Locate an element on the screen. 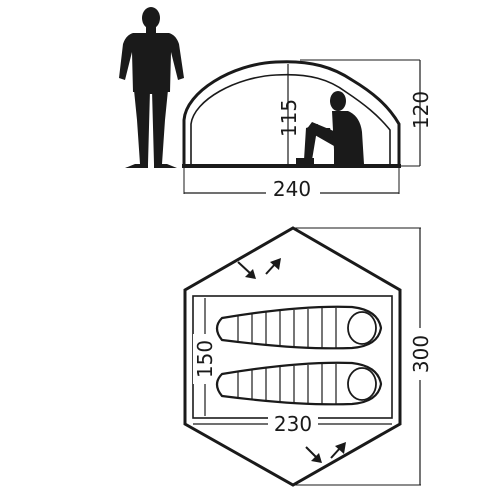 This screenshot has height=492, width=492. tent-outer-profile is located at coordinates (291, 113).